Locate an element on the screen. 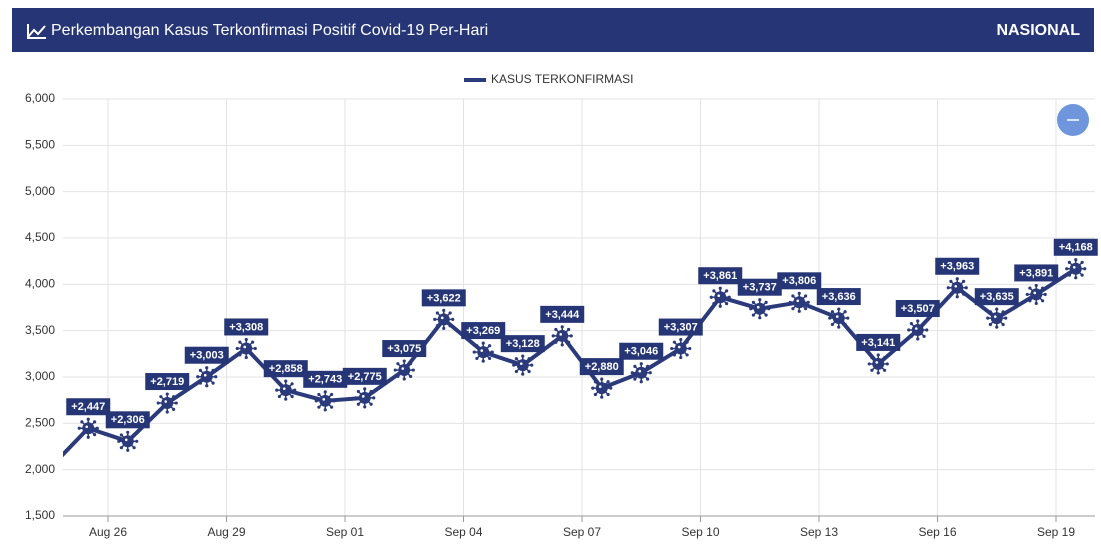 This screenshot has height=551, width=1101. x-tick-label: Sep 19 is located at coordinates (1056, 532).